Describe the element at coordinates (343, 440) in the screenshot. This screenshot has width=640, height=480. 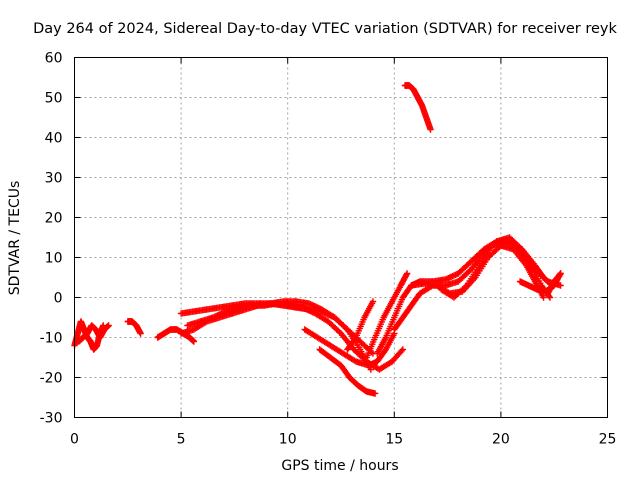
I see `x-tick-labels: 0 5 10 15 20 25` at that location.